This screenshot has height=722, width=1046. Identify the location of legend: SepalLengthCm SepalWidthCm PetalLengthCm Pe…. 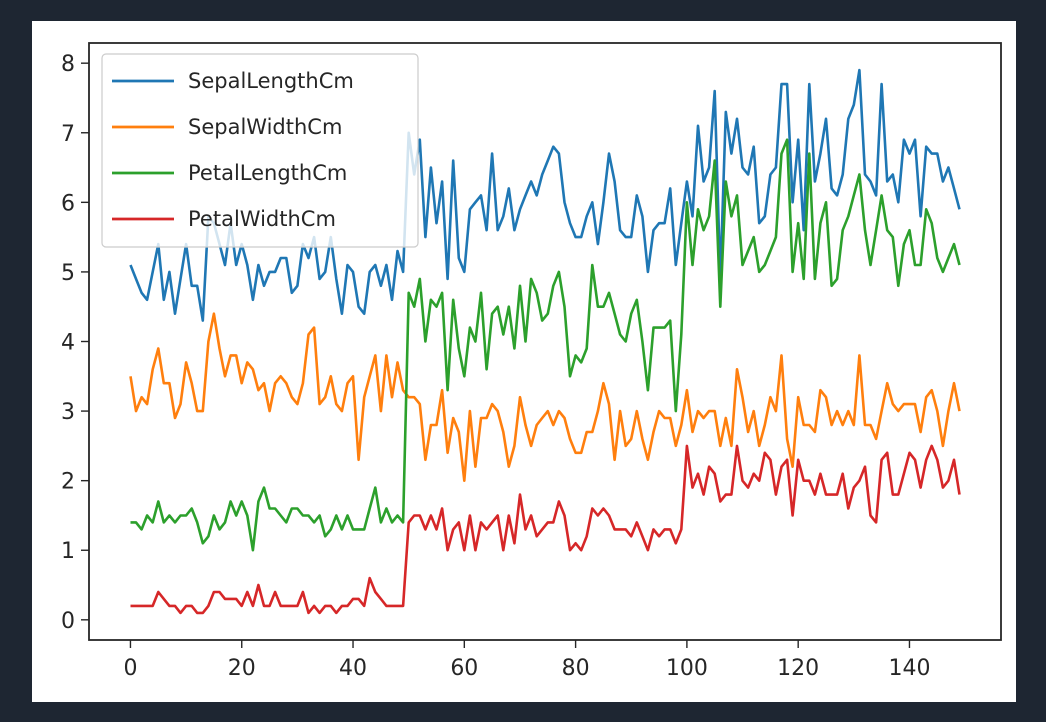
(260, 150).